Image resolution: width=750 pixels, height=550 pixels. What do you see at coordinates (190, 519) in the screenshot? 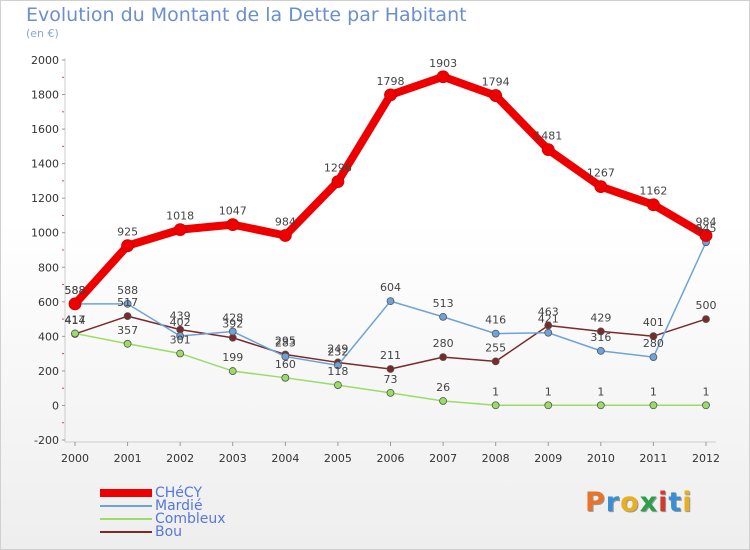
I see `legend-label: Combleux` at bounding box center [190, 519].